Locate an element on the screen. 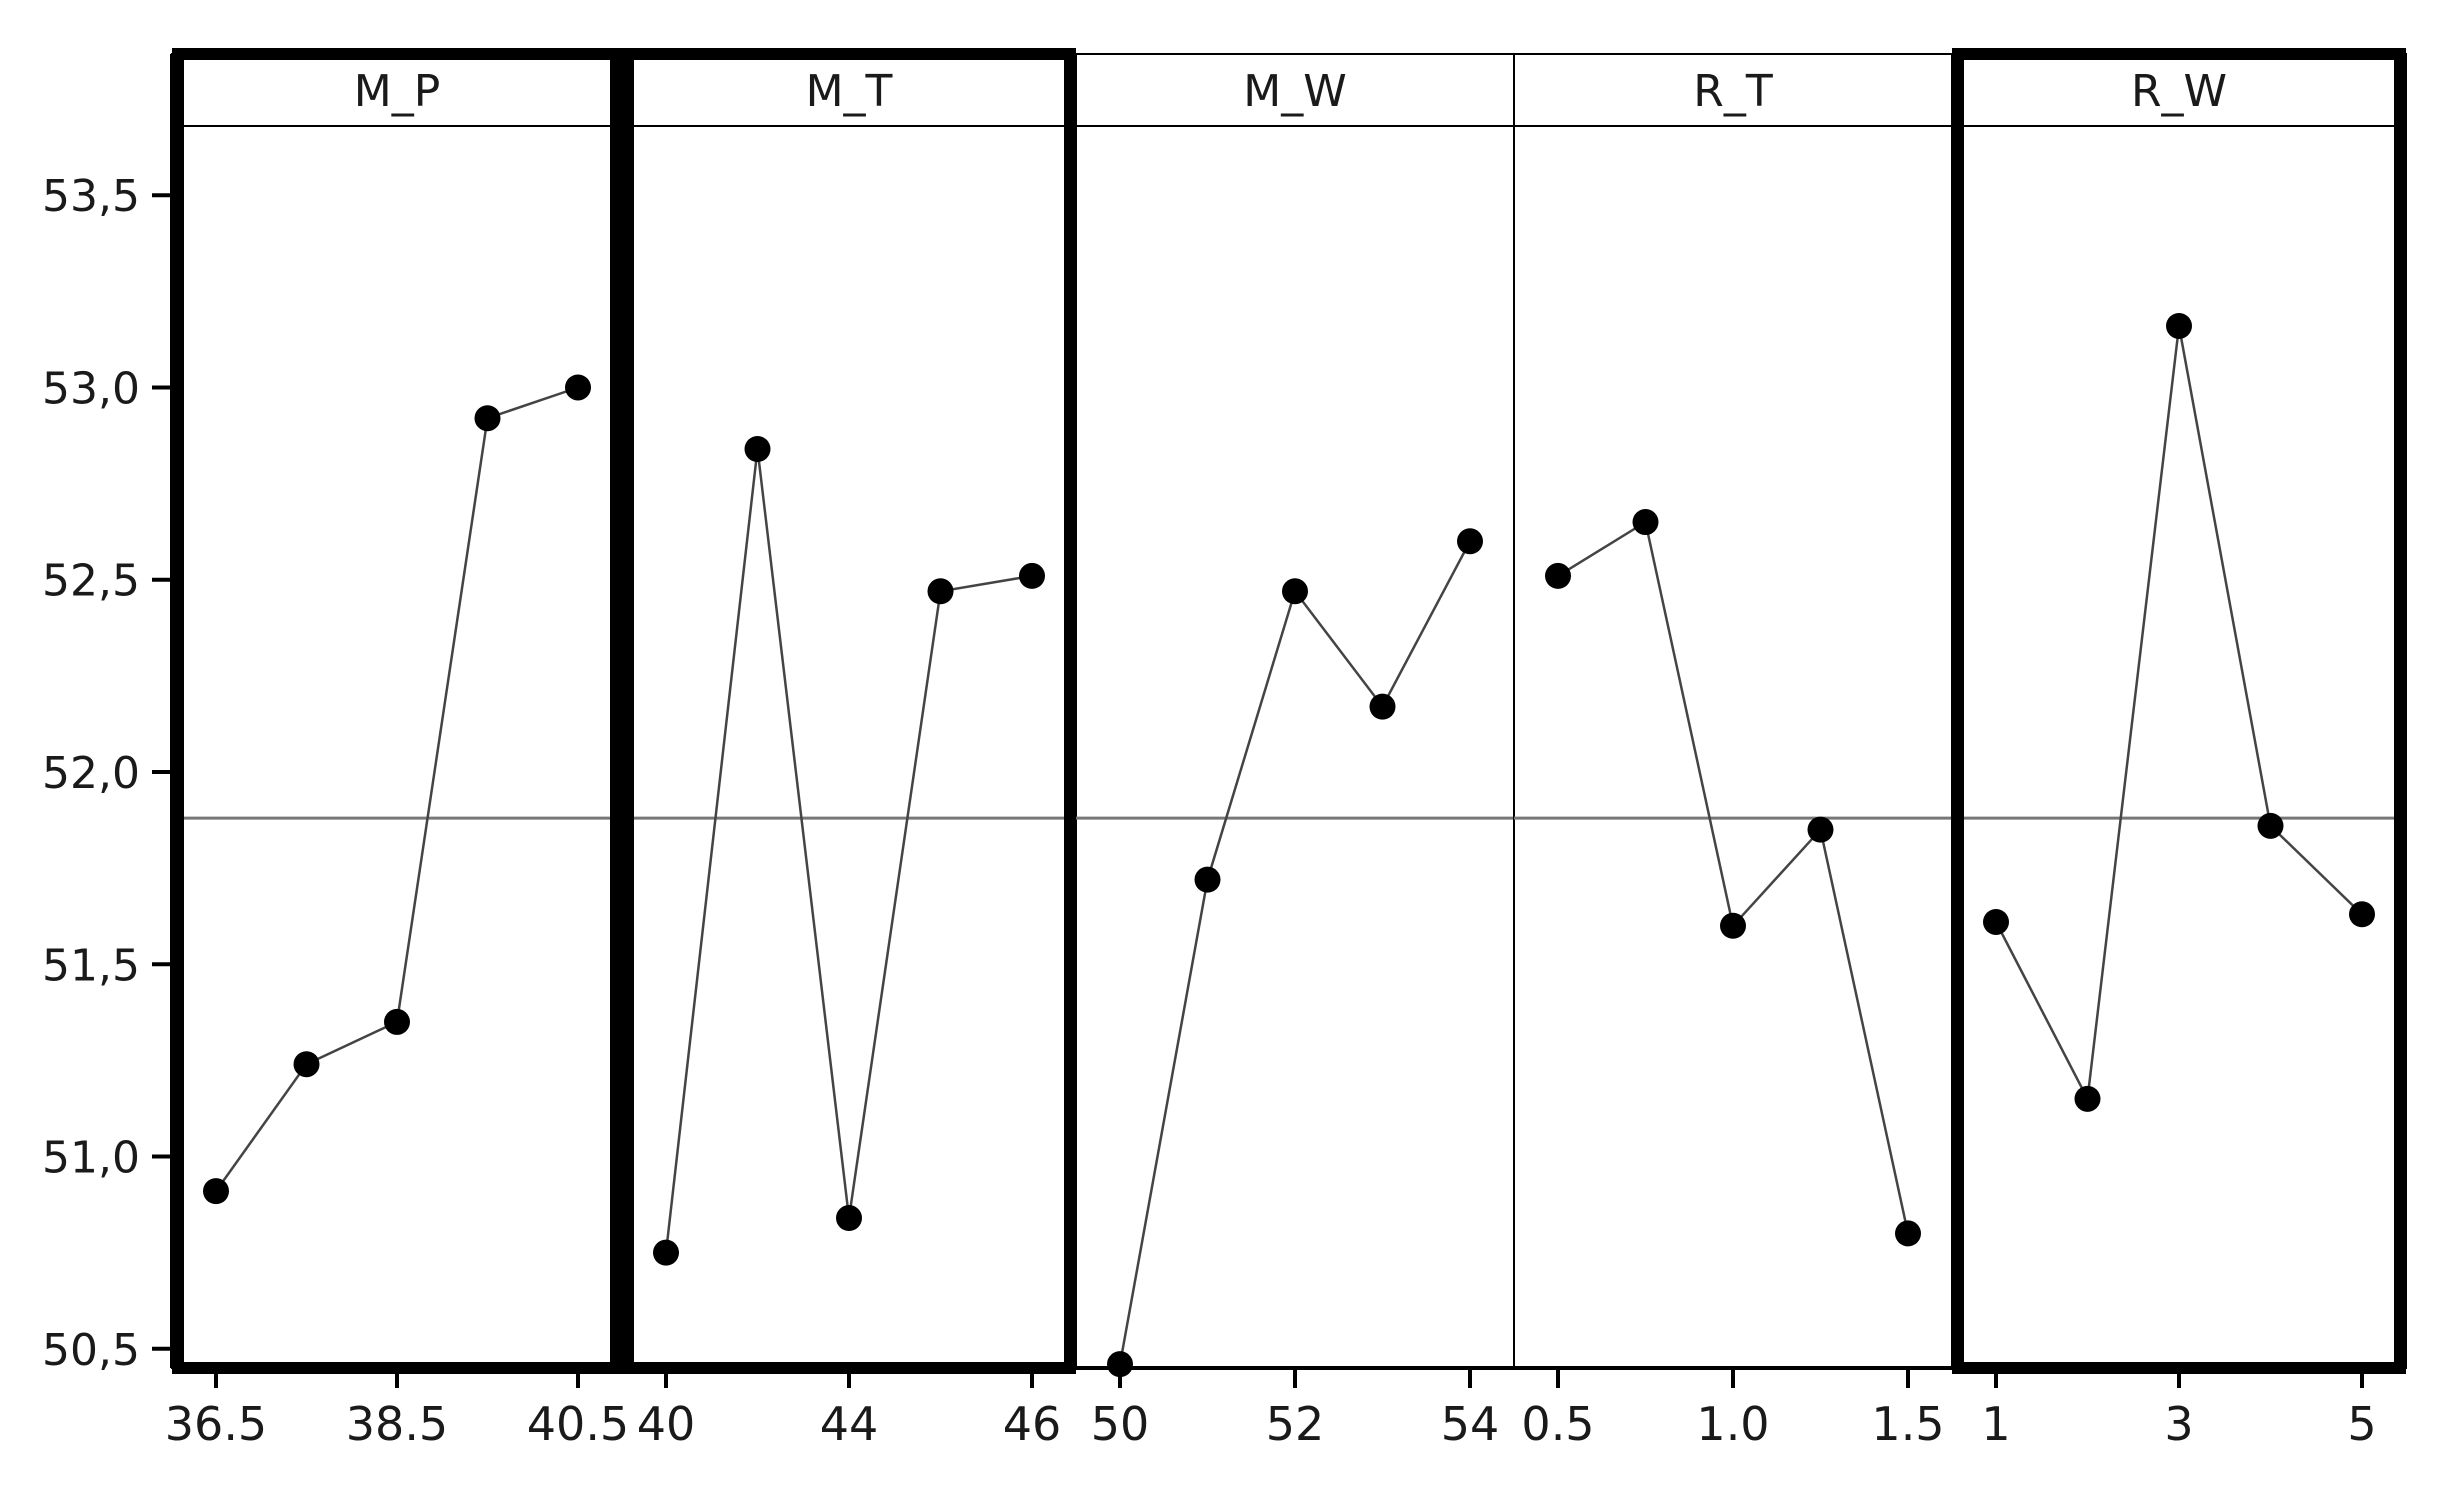 The image size is (2461, 1511). panel-title: M_T is located at coordinates (849, 91).